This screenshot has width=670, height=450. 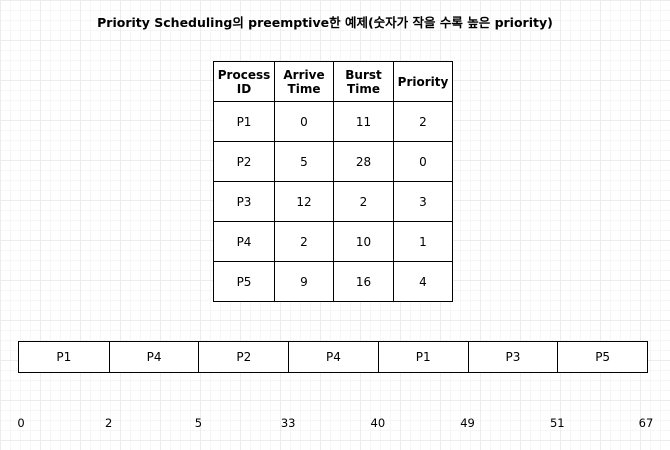 What do you see at coordinates (244, 161) in the screenshot?
I see `cell-process-id: P2` at bounding box center [244, 161].